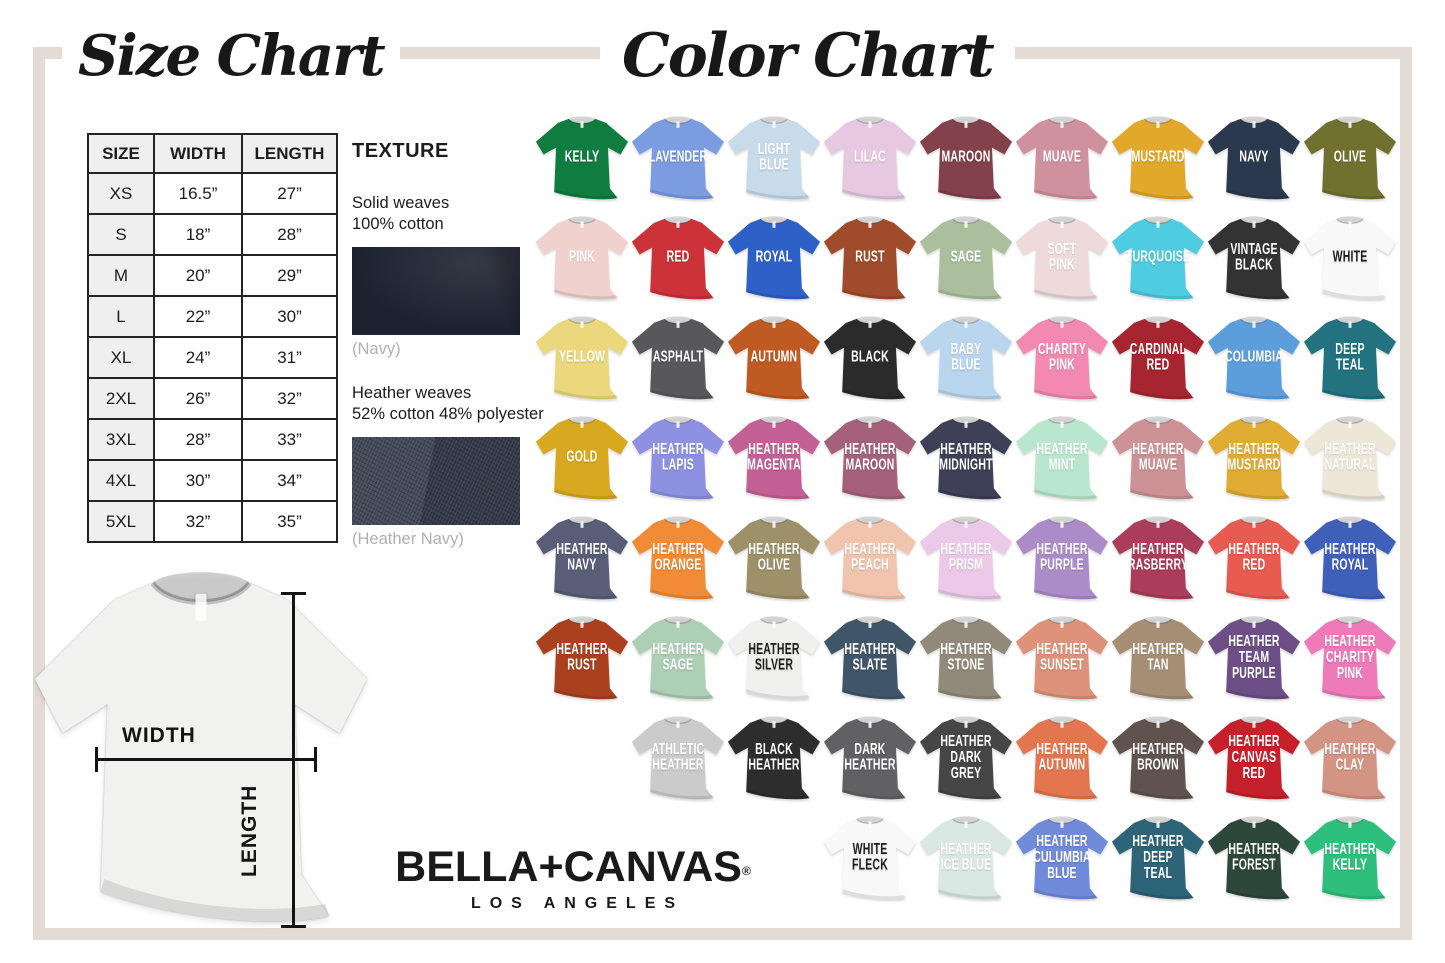 This screenshot has width=1445, height=963. I want to click on length-cell: 35”, so click(289, 521).